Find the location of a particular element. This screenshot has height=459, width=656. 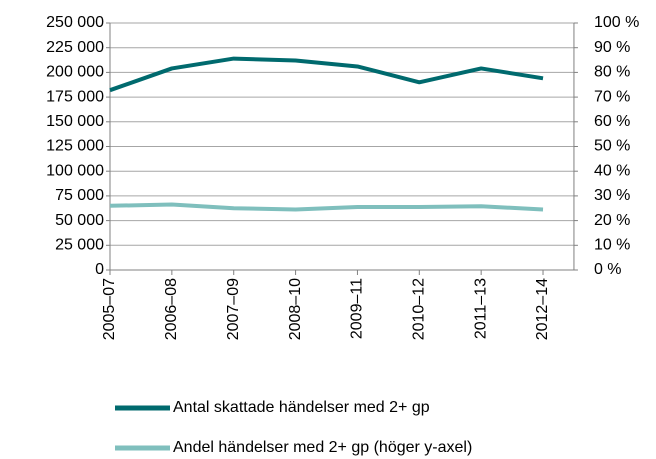

legend-label: Antal skattade händelser med 2+ gp is located at coordinates (301, 407).